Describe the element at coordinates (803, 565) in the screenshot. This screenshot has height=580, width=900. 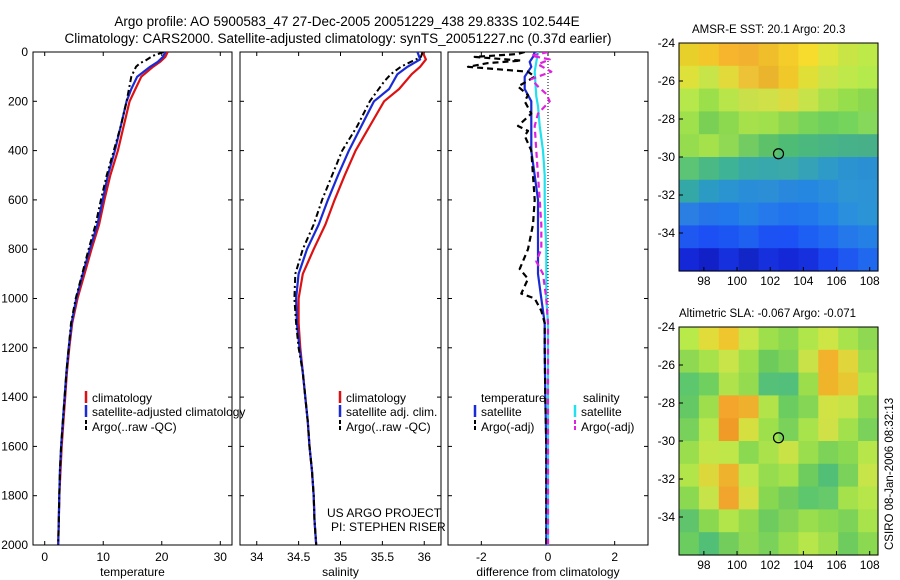
I see `x-tick-label: 104` at that location.